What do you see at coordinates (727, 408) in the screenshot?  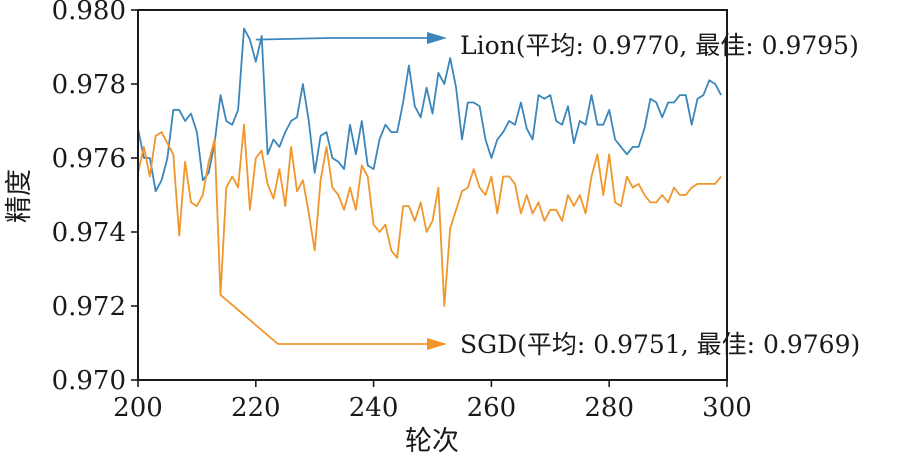 I see `x-tick-label: 300` at bounding box center [727, 408].